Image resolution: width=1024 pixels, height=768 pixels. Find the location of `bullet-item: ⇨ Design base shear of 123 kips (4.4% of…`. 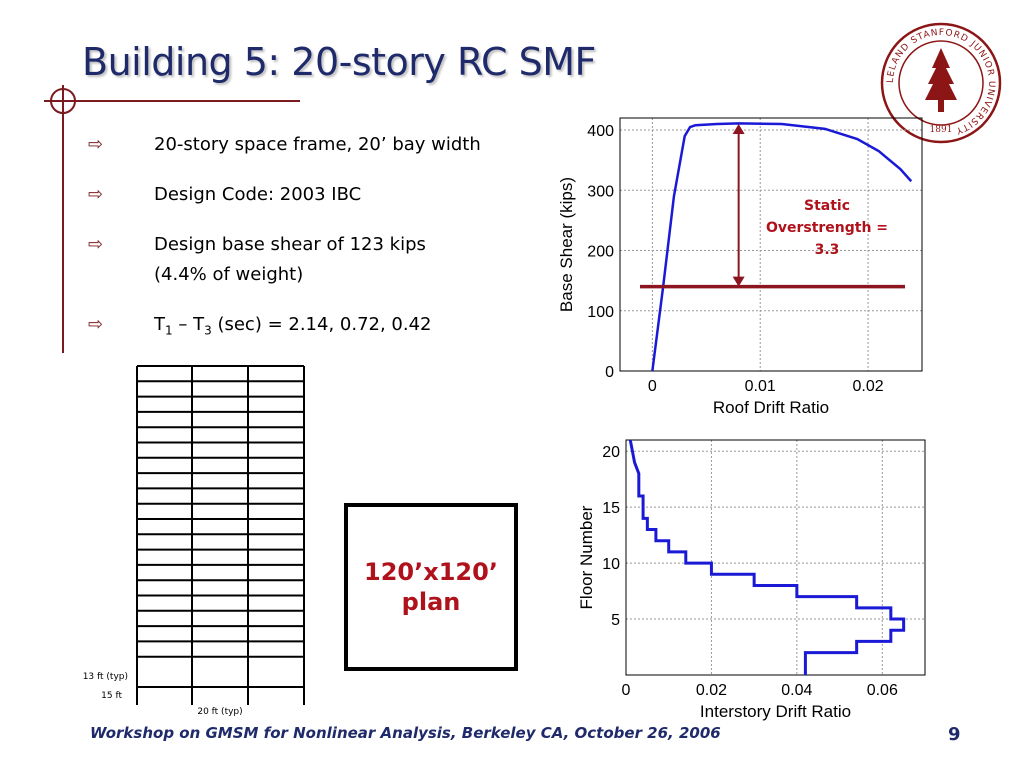

bullet-item: ⇨ Design base shear of 123 kips (4.4% of… is located at coordinates (318, 260).